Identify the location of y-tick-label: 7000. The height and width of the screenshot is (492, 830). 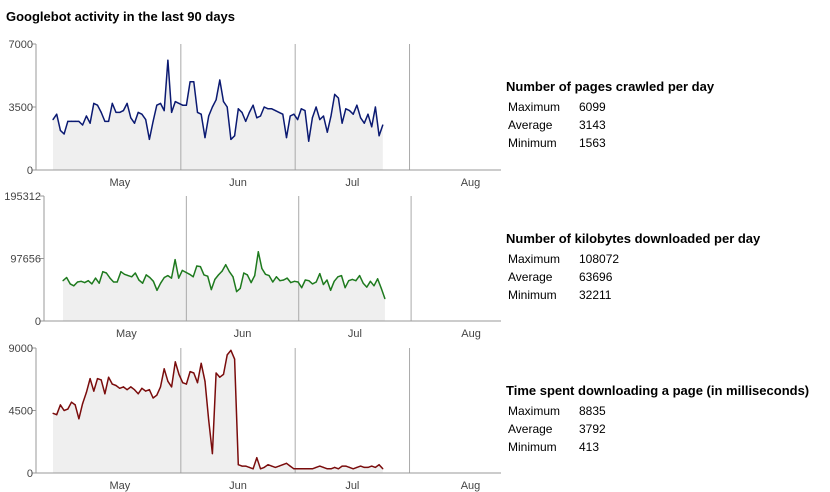
(21, 45).